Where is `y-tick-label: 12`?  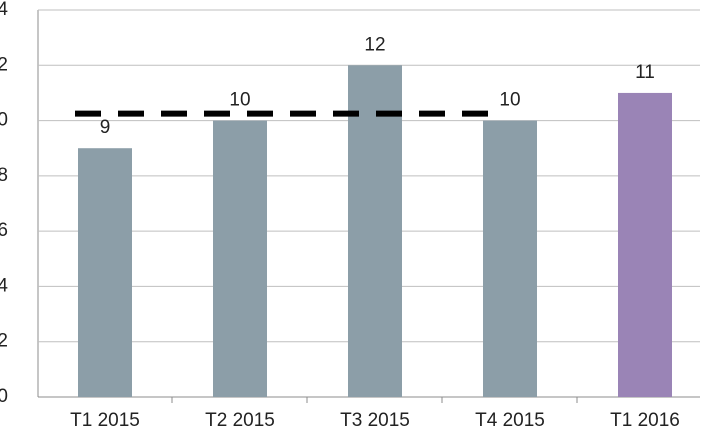 y-tick-label: 12 is located at coordinates (4, 64).